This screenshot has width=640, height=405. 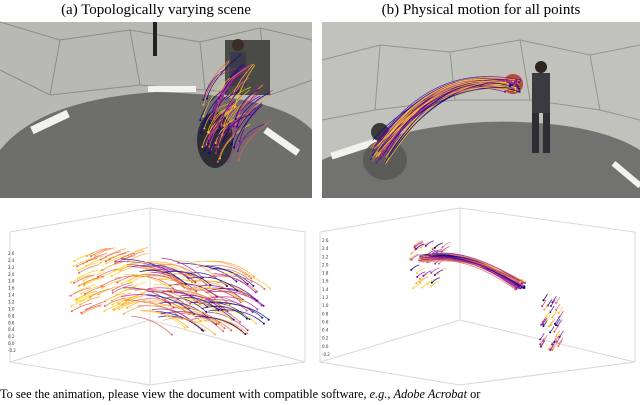 What do you see at coordinates (11, 315) in the screenshot?
I see `tick-label: 0.8` at bounding box center [11, 315].